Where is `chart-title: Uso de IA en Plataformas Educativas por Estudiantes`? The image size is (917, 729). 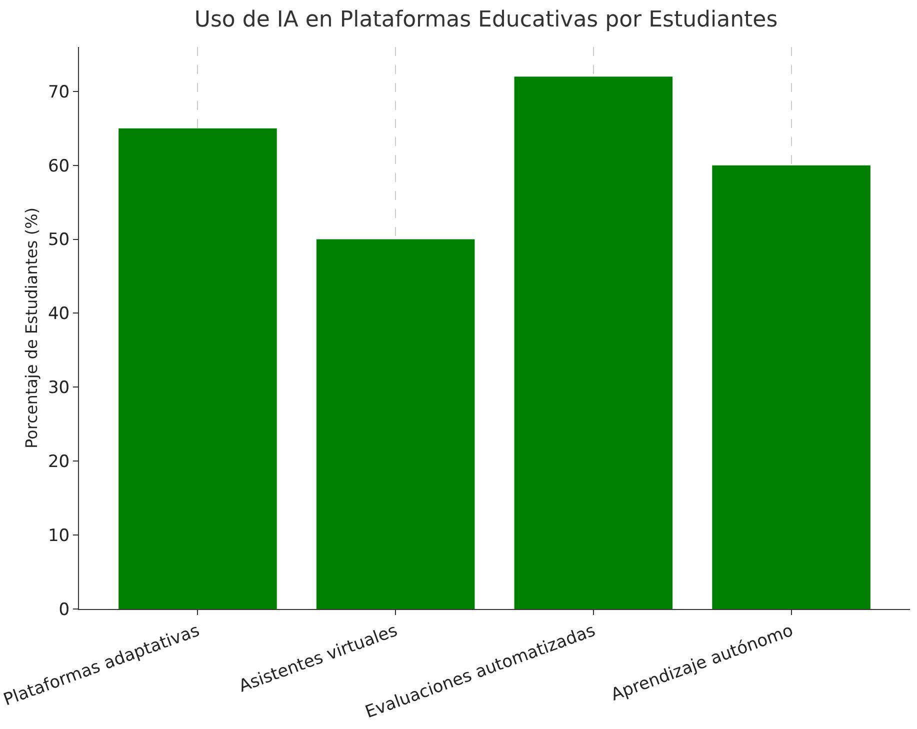 chart-title: Uso de IA en Plataformas Educativas por Estudiantes is located at coordinates (486, 19).